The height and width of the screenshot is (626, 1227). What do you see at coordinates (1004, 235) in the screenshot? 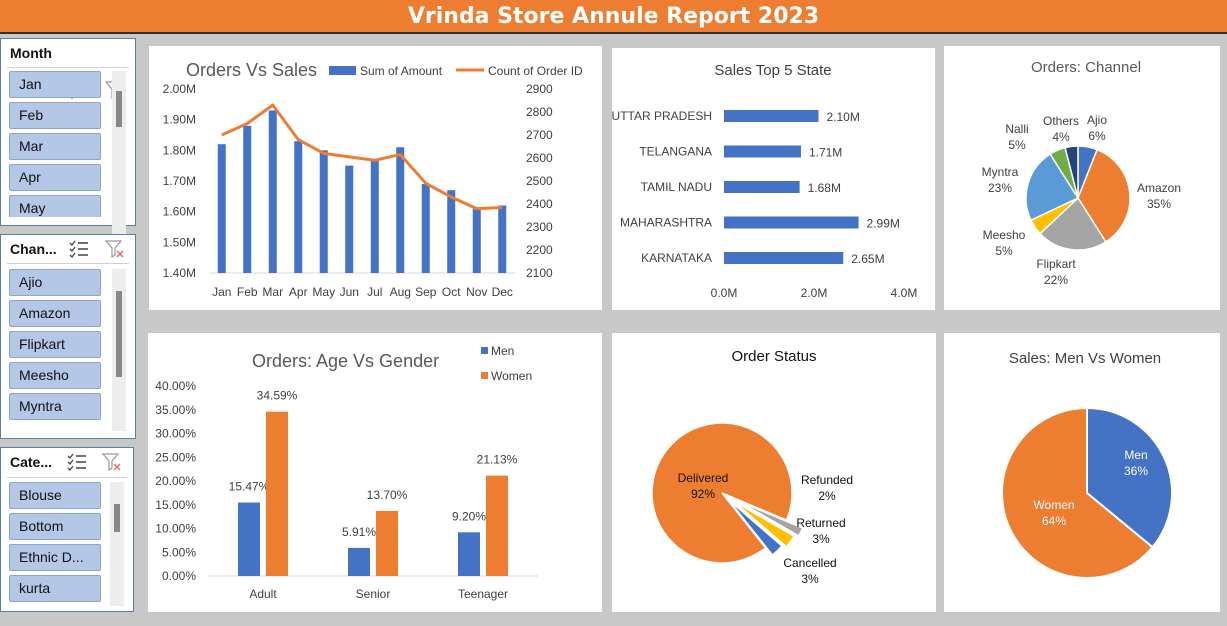
I see `slice-name-label: Meesho` at bounding box center [1004, 235].